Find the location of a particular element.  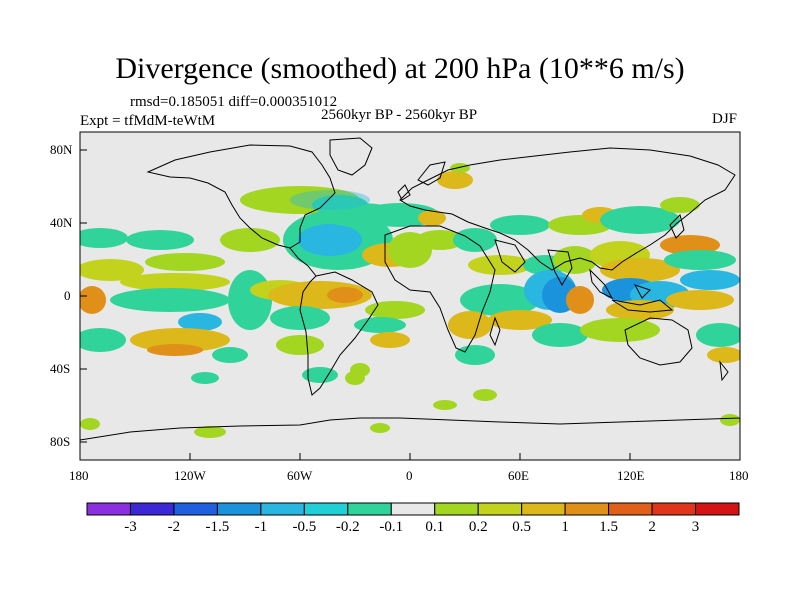

colorbar-label: 1.5 is located at coordinates (608, 527).